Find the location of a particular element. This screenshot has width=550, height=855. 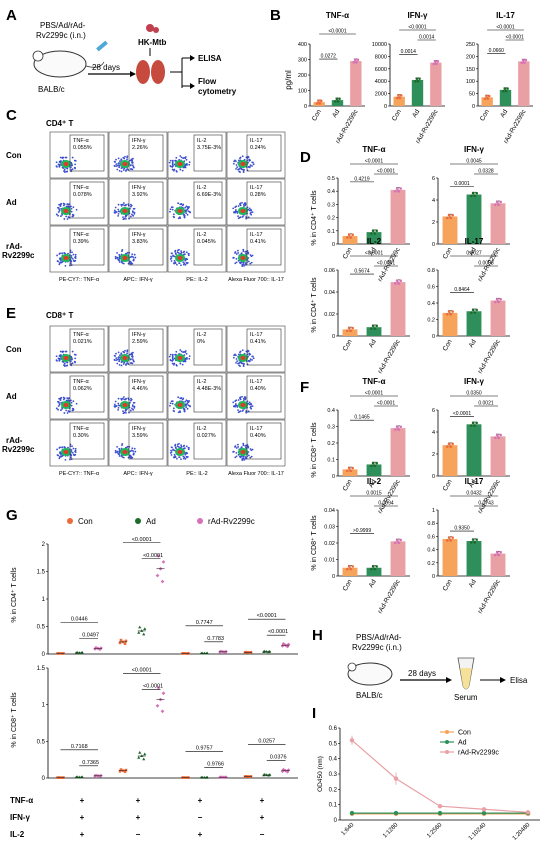

bar is located at coordinates (498, 318).